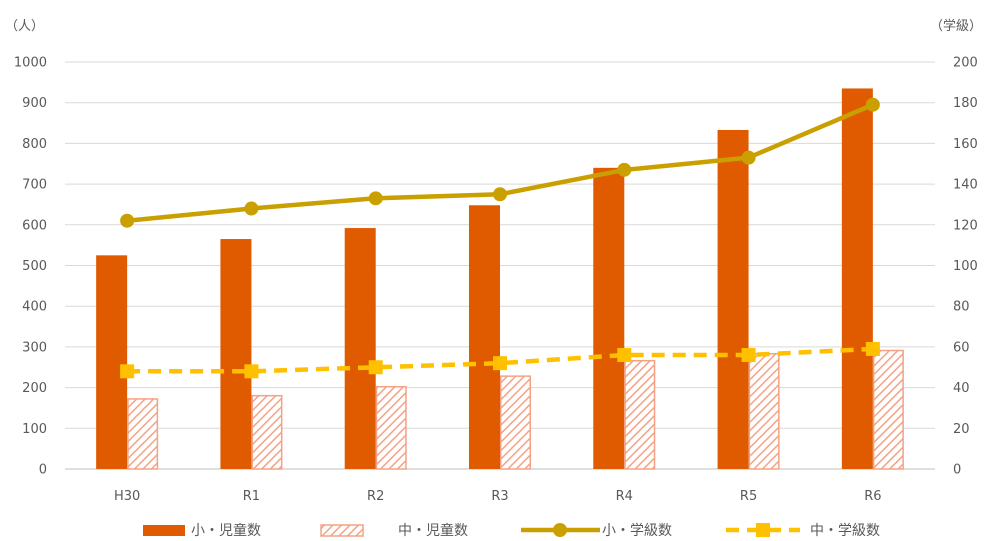 The image size is (988, 541). Describe the element at coordinates (24, 26) in the screenshot. I see `y-left-unit: （人）` at that location.